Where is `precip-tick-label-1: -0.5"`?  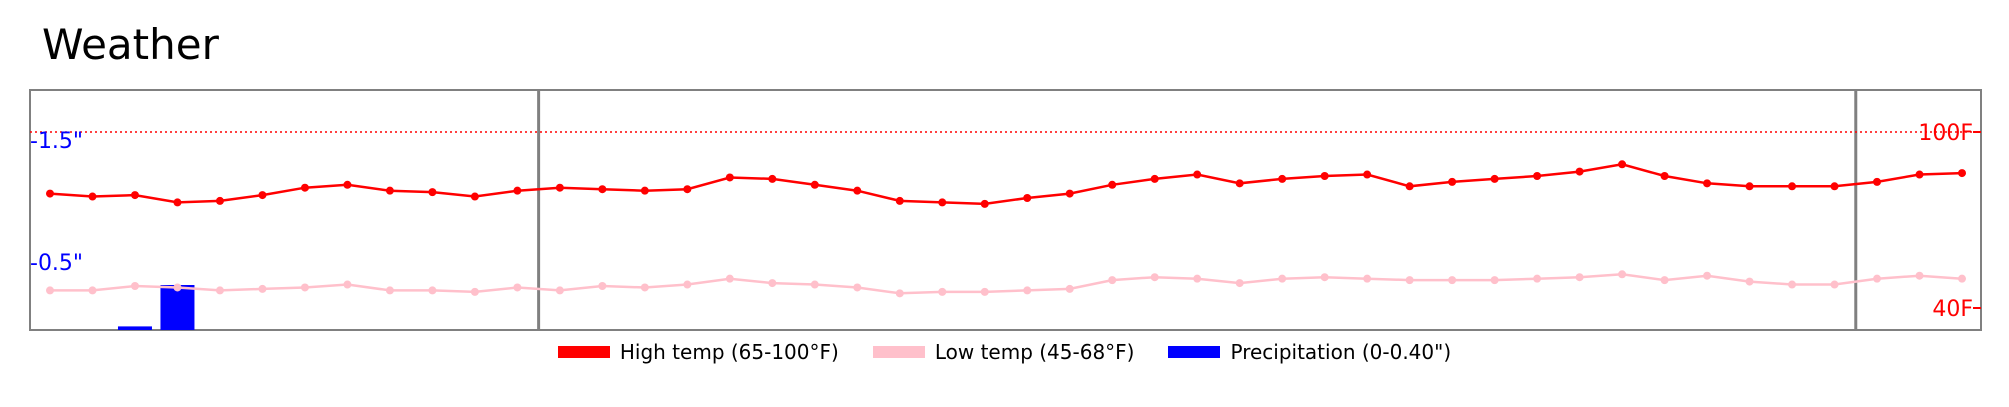
precip-tick-label-1: -0.5" is located at coordinates (56, 263).